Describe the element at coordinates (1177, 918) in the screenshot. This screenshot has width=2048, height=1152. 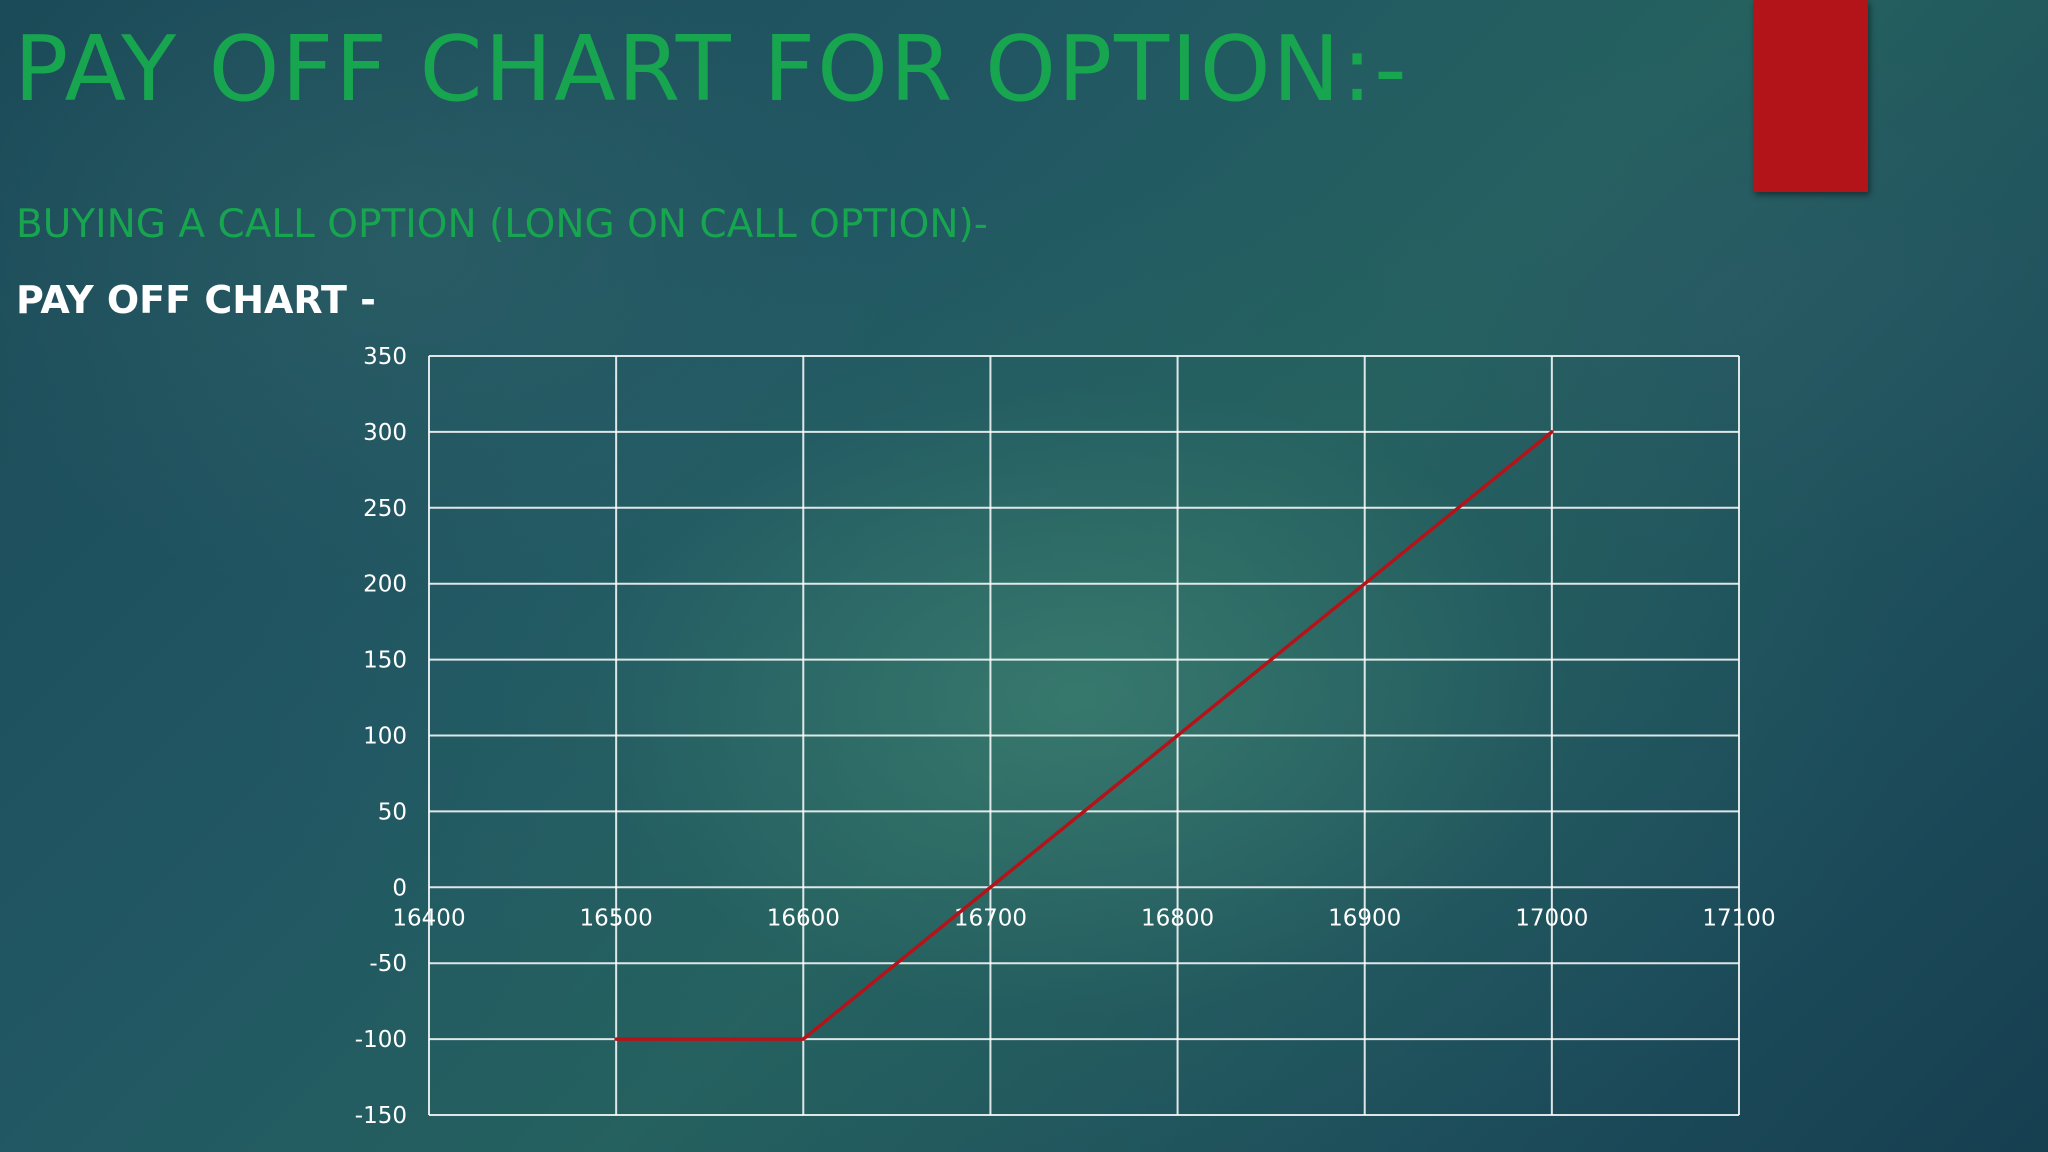
I see `x-tick-label: 16800` at that location.